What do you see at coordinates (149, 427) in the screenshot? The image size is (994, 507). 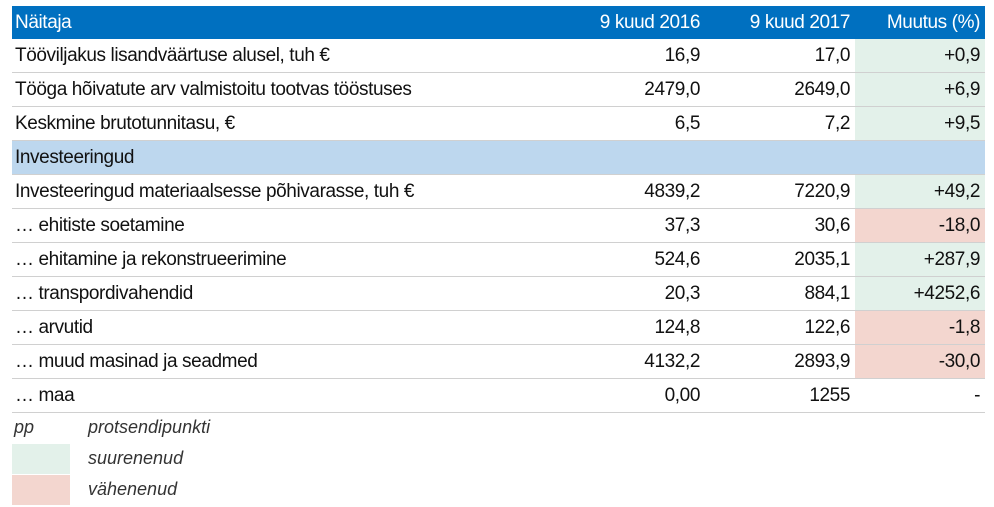 I see `abbreviation-meaning: protsendipunkti` at bounding box center [149, 427].